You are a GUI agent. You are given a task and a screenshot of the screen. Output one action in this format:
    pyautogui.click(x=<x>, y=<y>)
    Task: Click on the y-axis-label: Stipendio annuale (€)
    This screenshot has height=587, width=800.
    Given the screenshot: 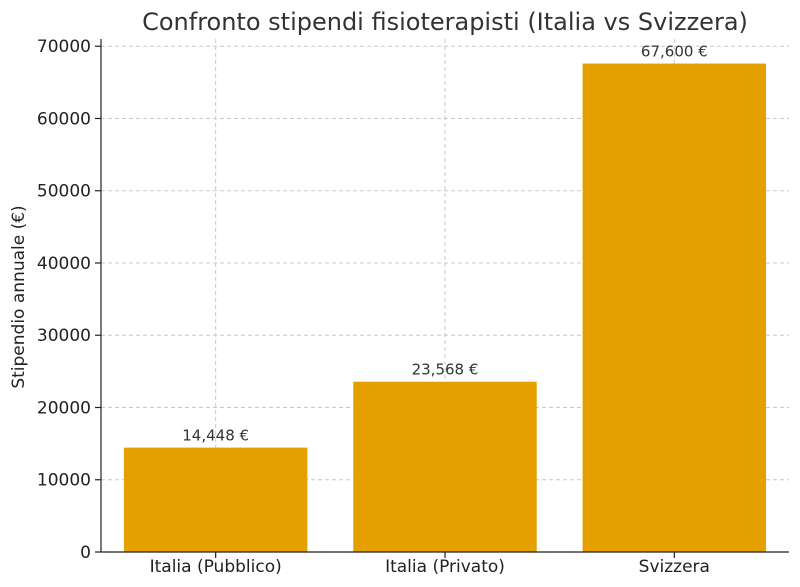 What is the action you would take?
    pyautogui.click(x=19, y=296)
    